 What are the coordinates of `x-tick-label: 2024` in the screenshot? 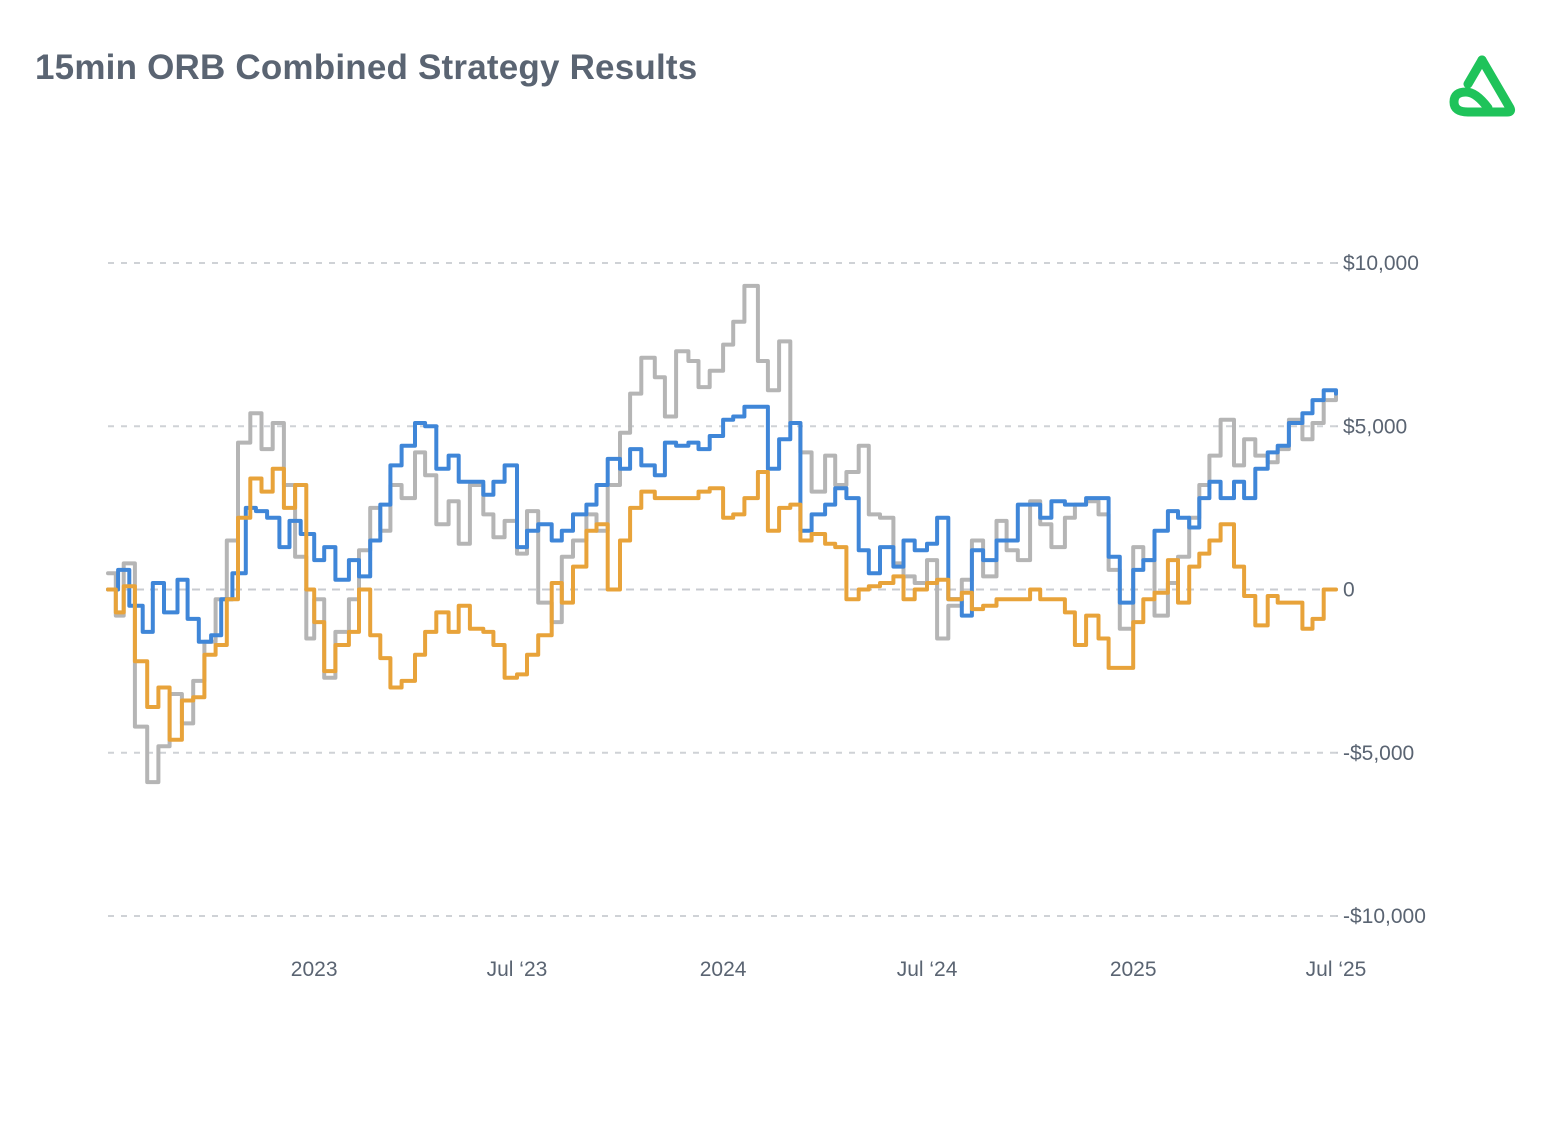 It's located at (723, 969).